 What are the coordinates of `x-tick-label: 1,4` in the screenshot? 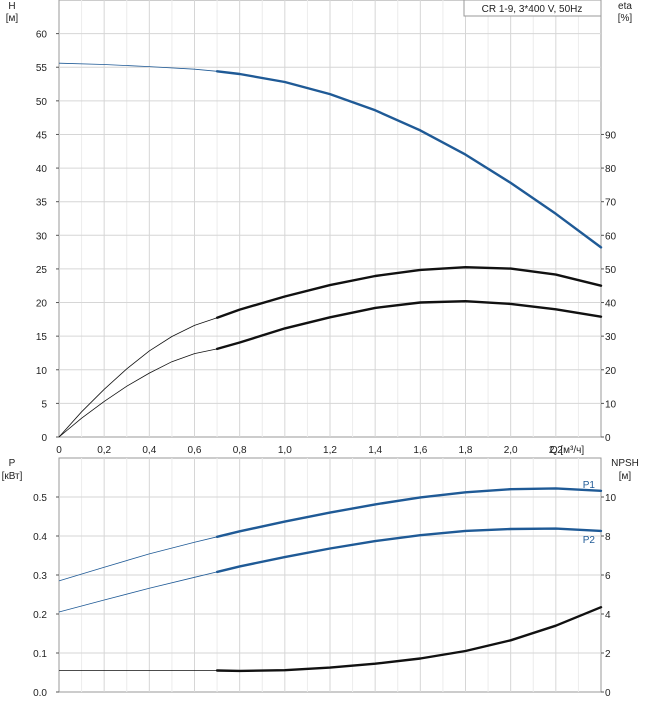 It's located at (375, 450).